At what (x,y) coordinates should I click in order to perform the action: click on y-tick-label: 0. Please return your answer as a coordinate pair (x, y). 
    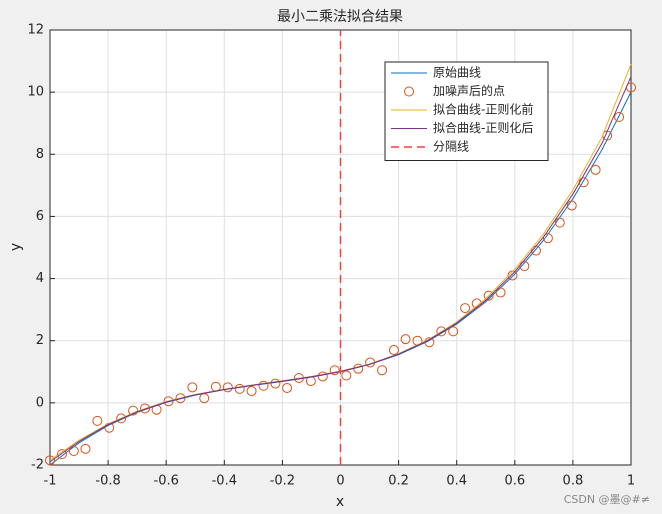
    Looking at the image, I should click on (40, 402).